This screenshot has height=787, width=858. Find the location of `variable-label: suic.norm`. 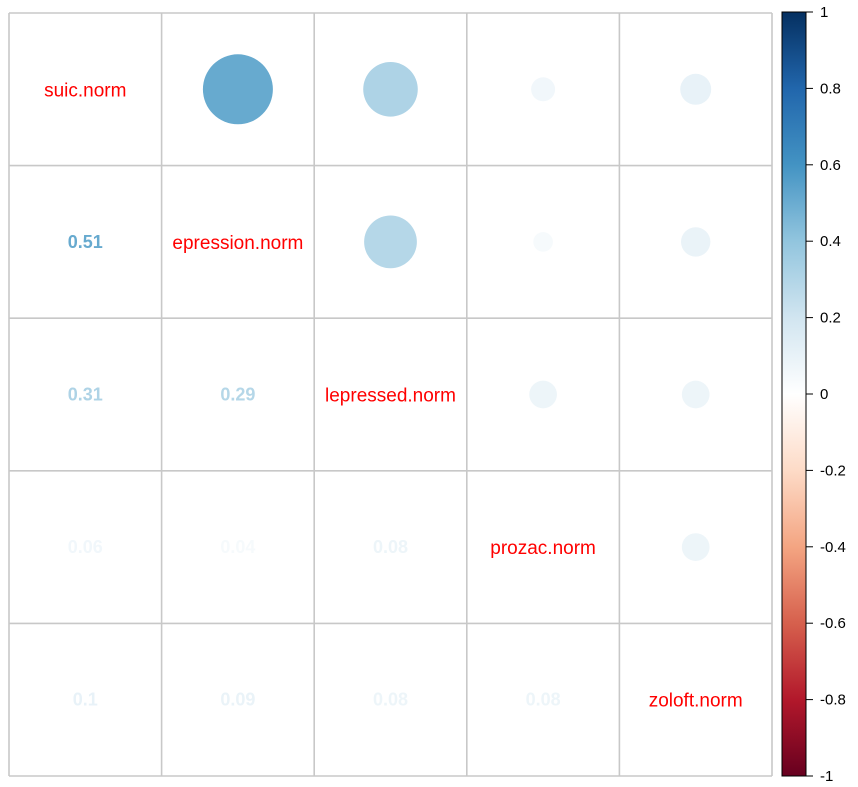

variable-label: suic.norm is located at coordinates (85, 90).